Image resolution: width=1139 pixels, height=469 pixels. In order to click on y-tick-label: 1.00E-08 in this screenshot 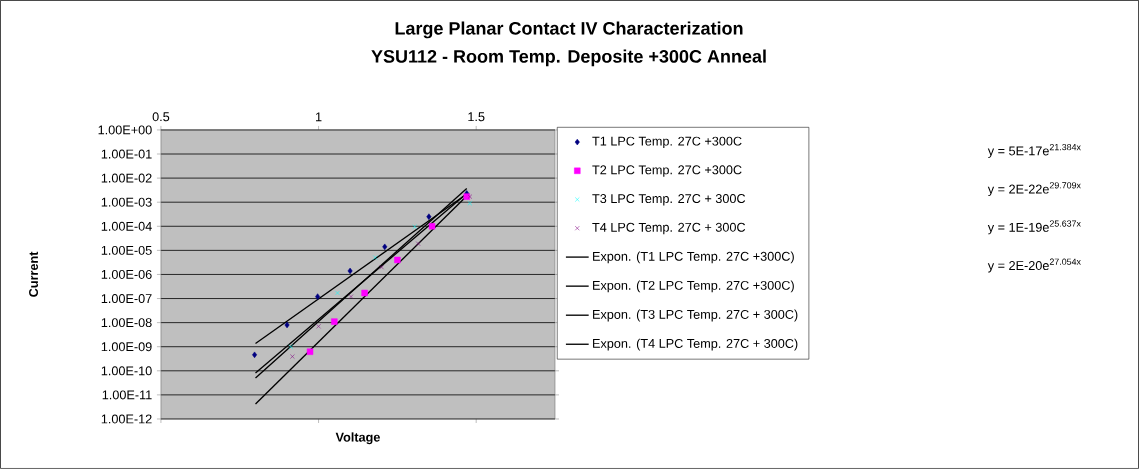, I will do `click(126, 323)`.